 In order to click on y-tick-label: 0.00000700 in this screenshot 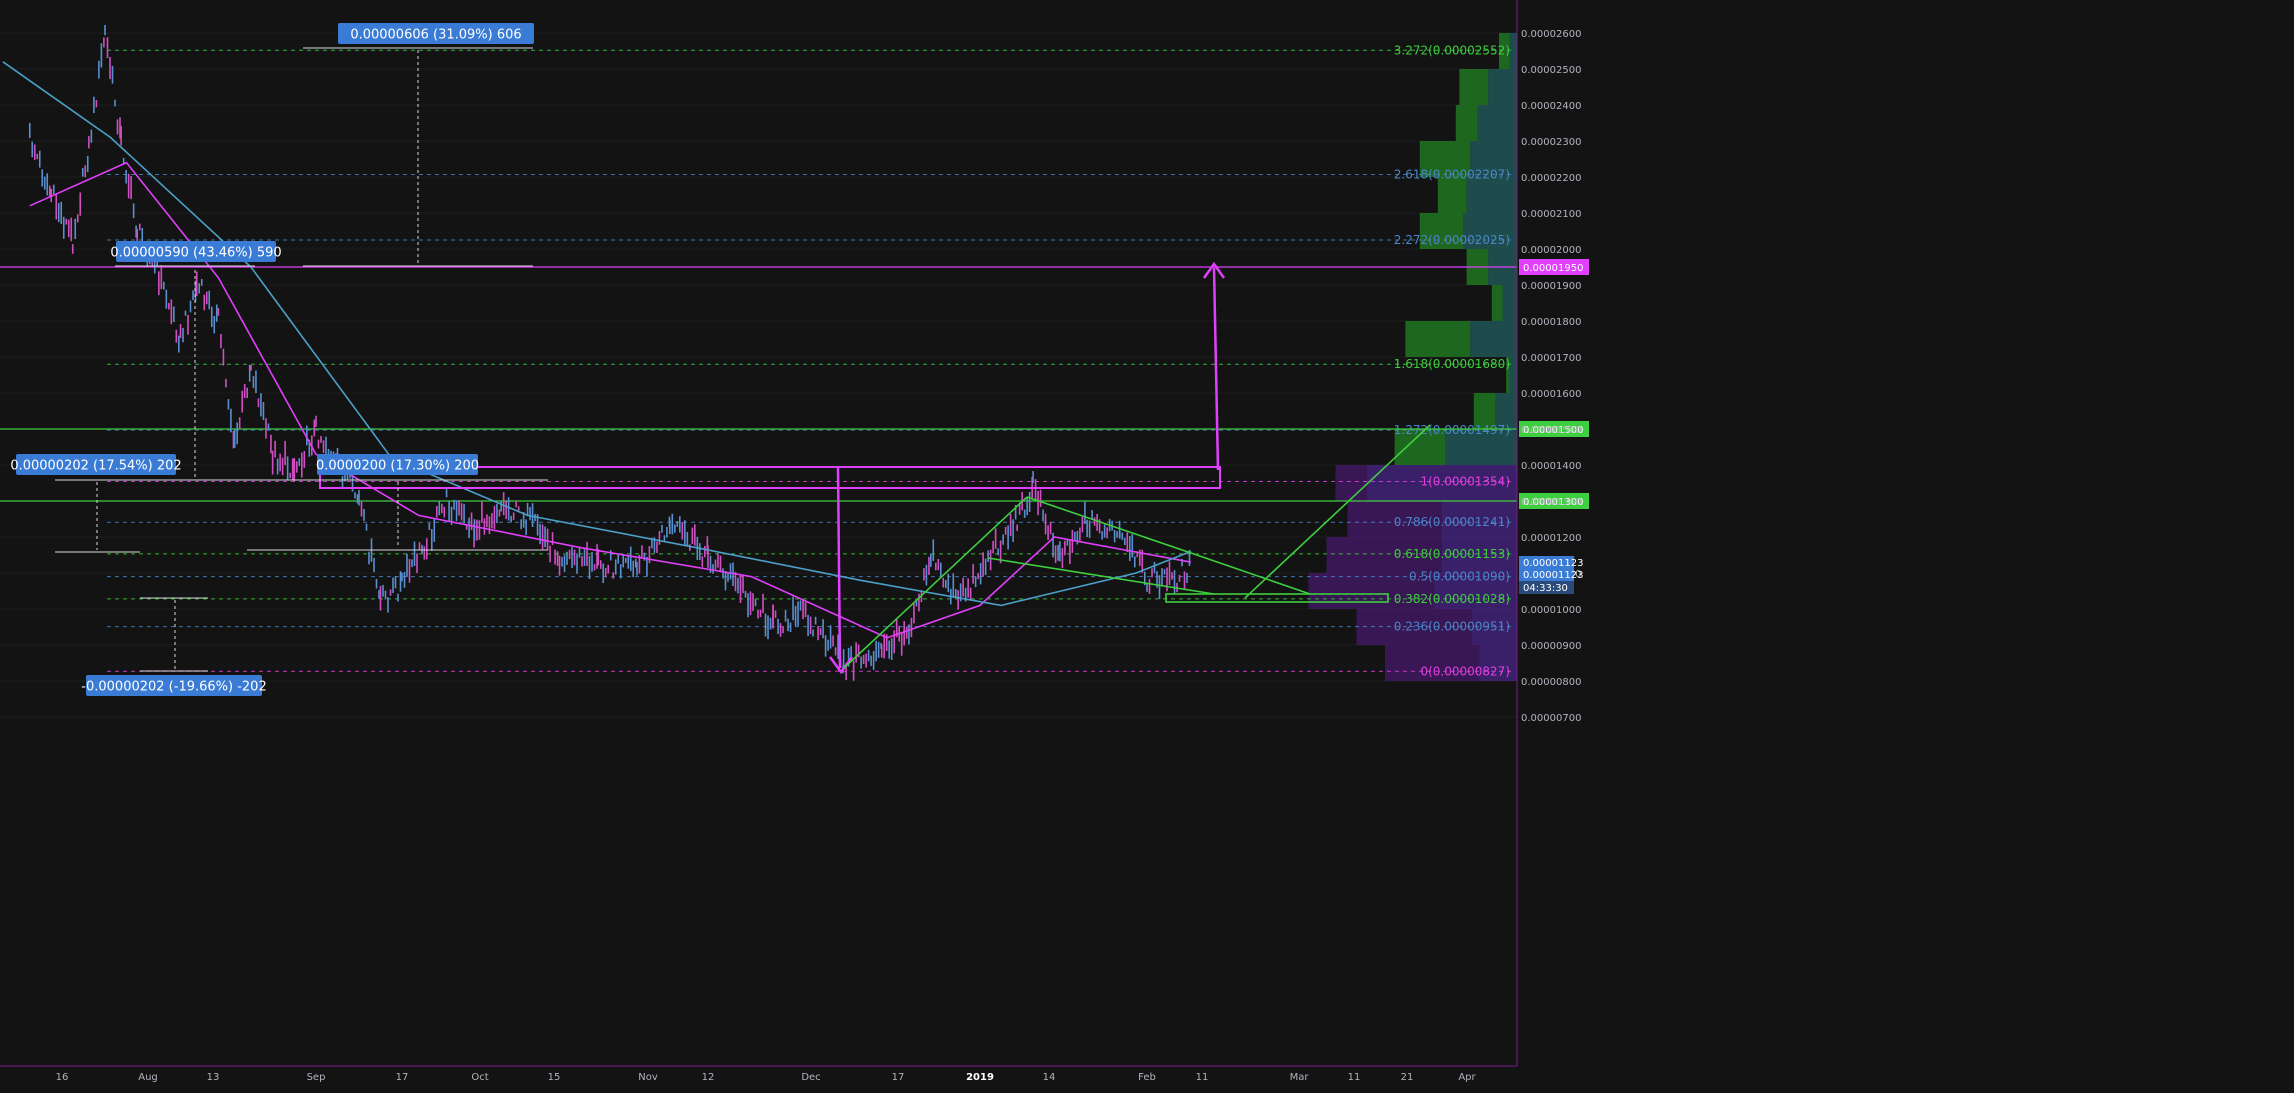, I will do `click(1551, 718)`.